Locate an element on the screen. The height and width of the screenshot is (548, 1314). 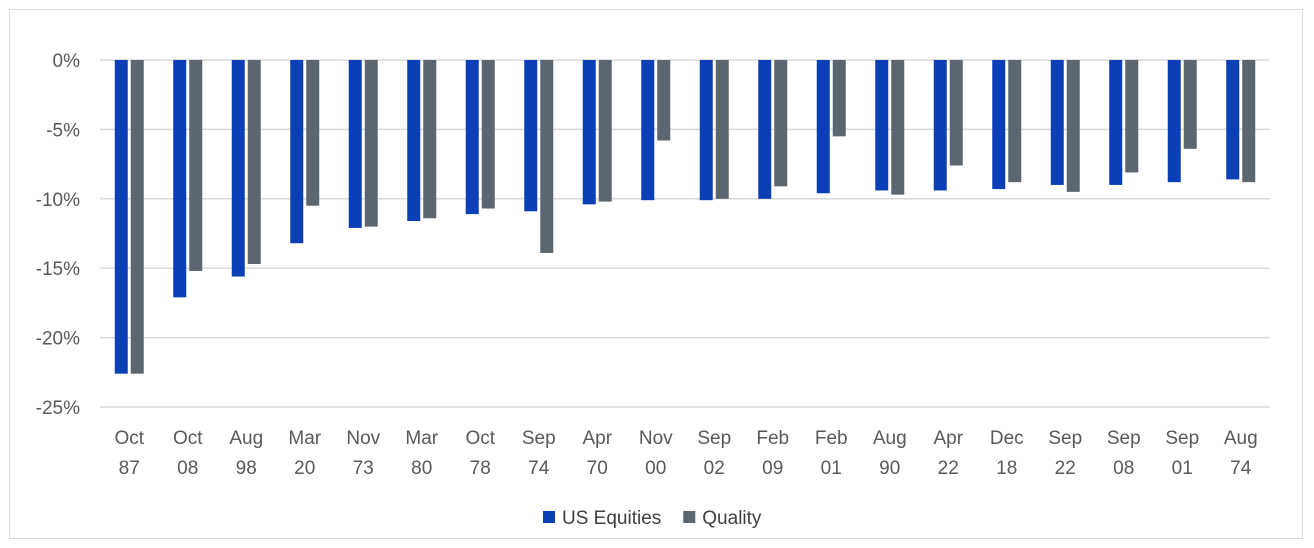
x-tick-label-year: 78 is located at coordinates (480, 468).